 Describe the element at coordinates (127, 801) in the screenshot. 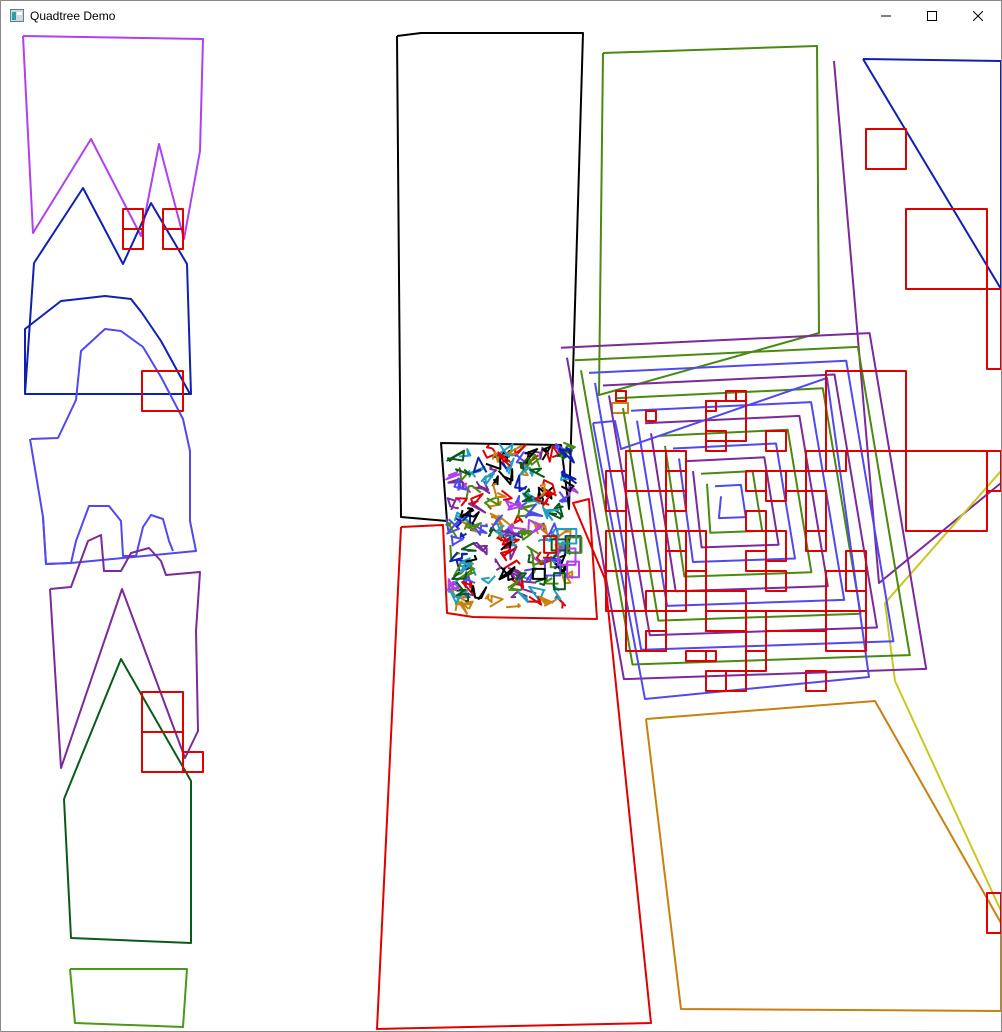

I see `polygon-dark-green` at that location.